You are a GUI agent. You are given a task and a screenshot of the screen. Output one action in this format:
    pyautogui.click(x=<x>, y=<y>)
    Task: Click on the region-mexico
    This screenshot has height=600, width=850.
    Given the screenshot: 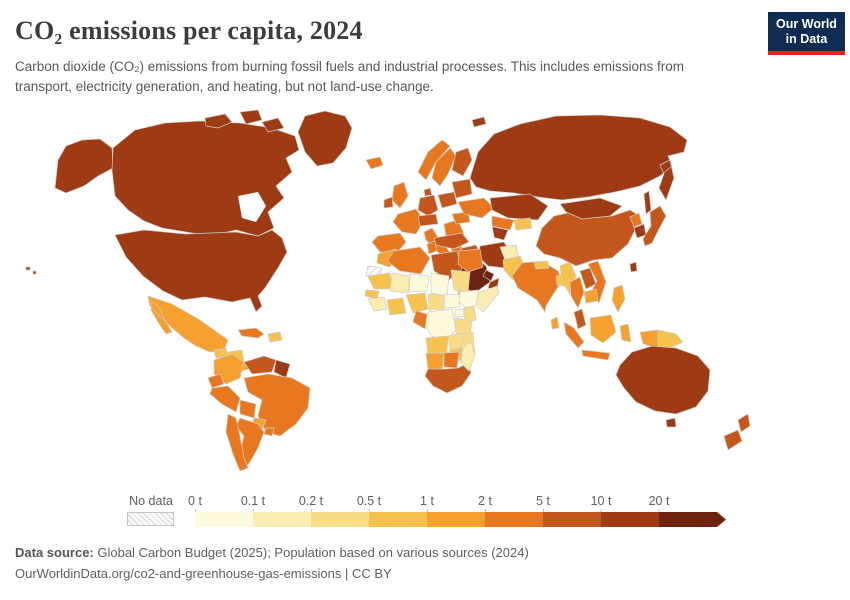 What is the action you would take?
    pyautogui.click(x=188, y=324)
    